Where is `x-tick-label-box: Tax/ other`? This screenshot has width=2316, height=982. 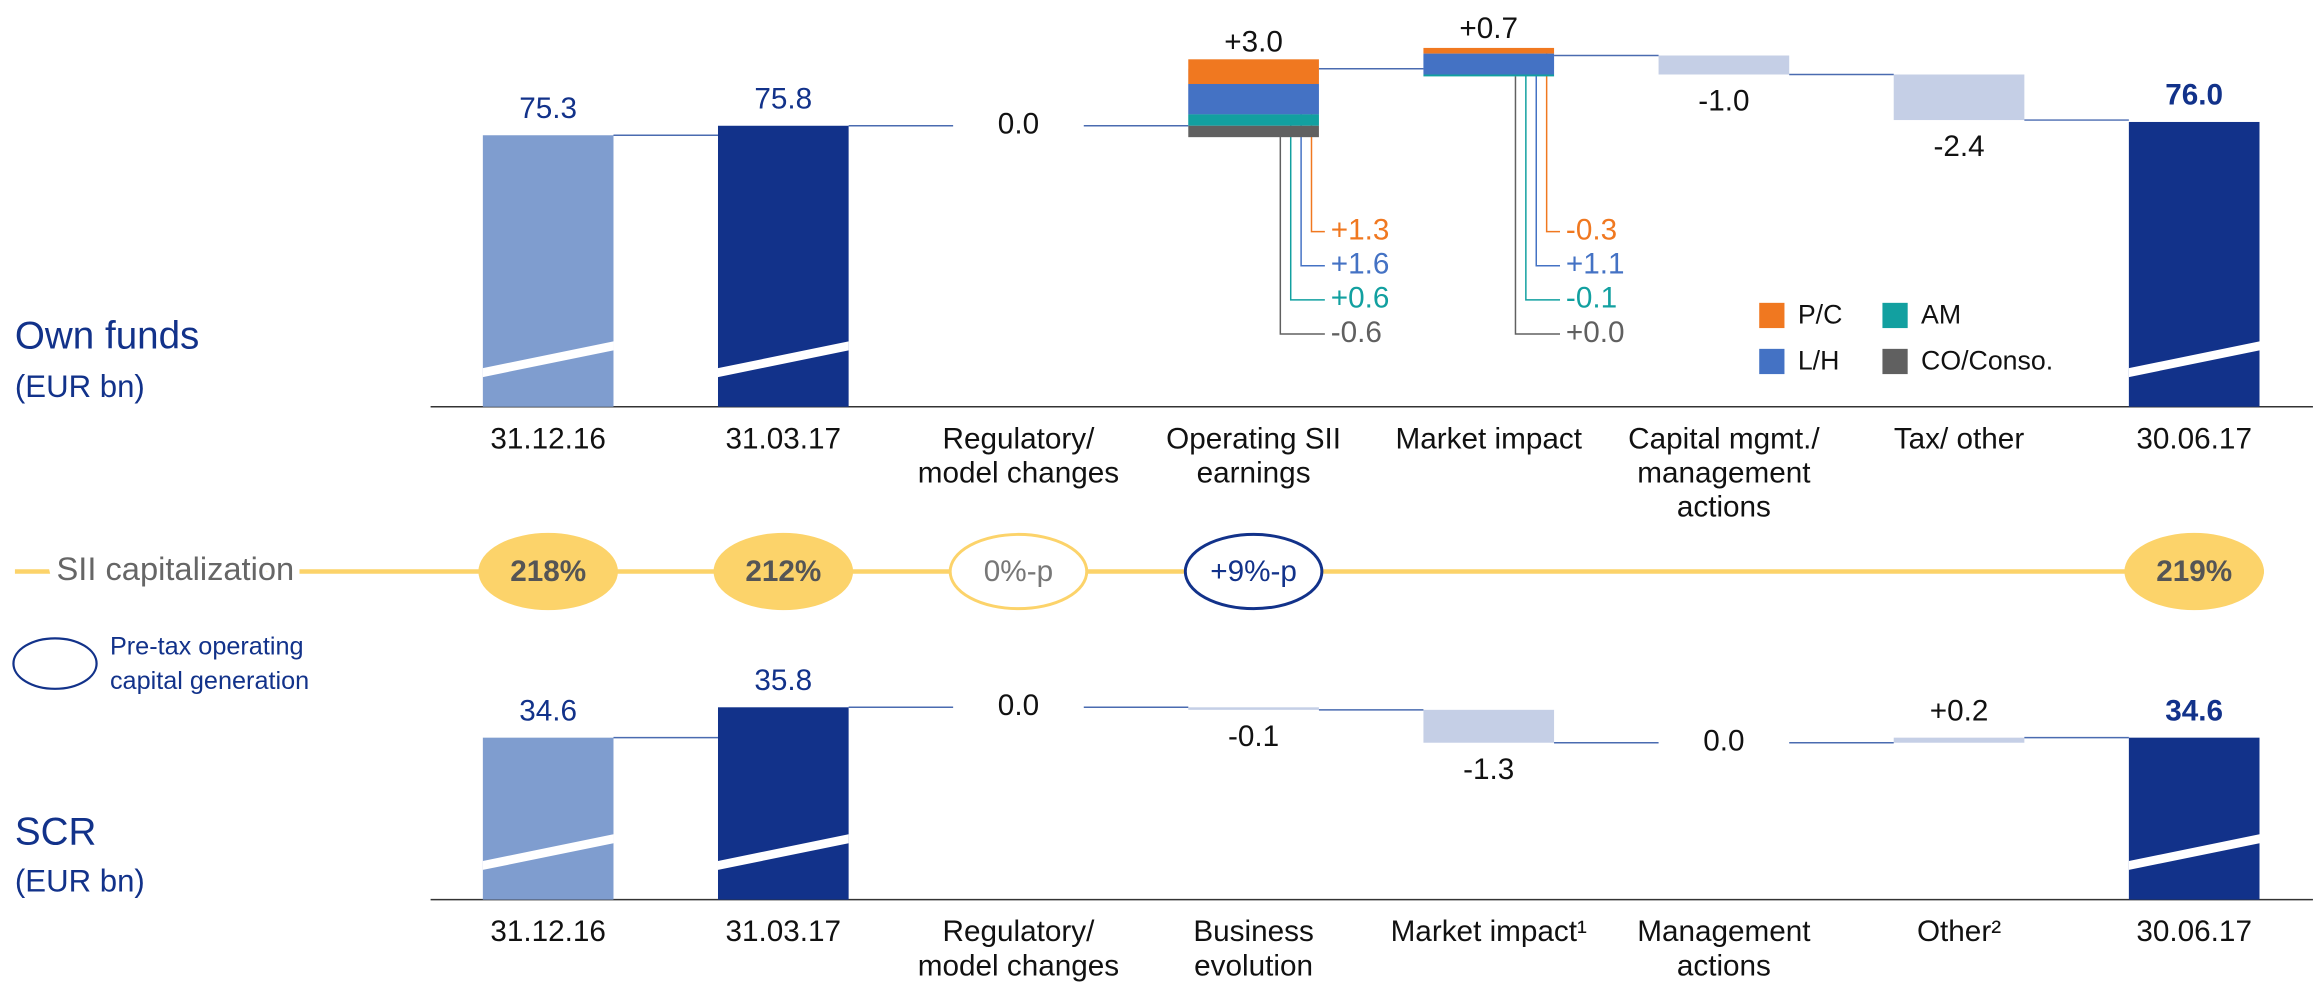 x-tick-label-box: Tax/ other is located at coordinates (1959, 439).